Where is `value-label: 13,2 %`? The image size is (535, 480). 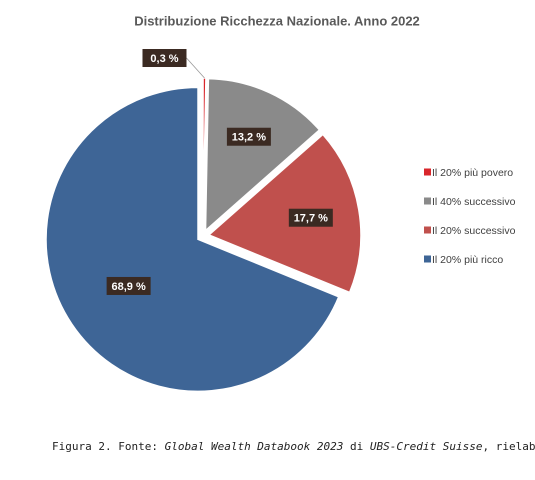
value-label: 13,2 % is located at coordinates (249, 138).